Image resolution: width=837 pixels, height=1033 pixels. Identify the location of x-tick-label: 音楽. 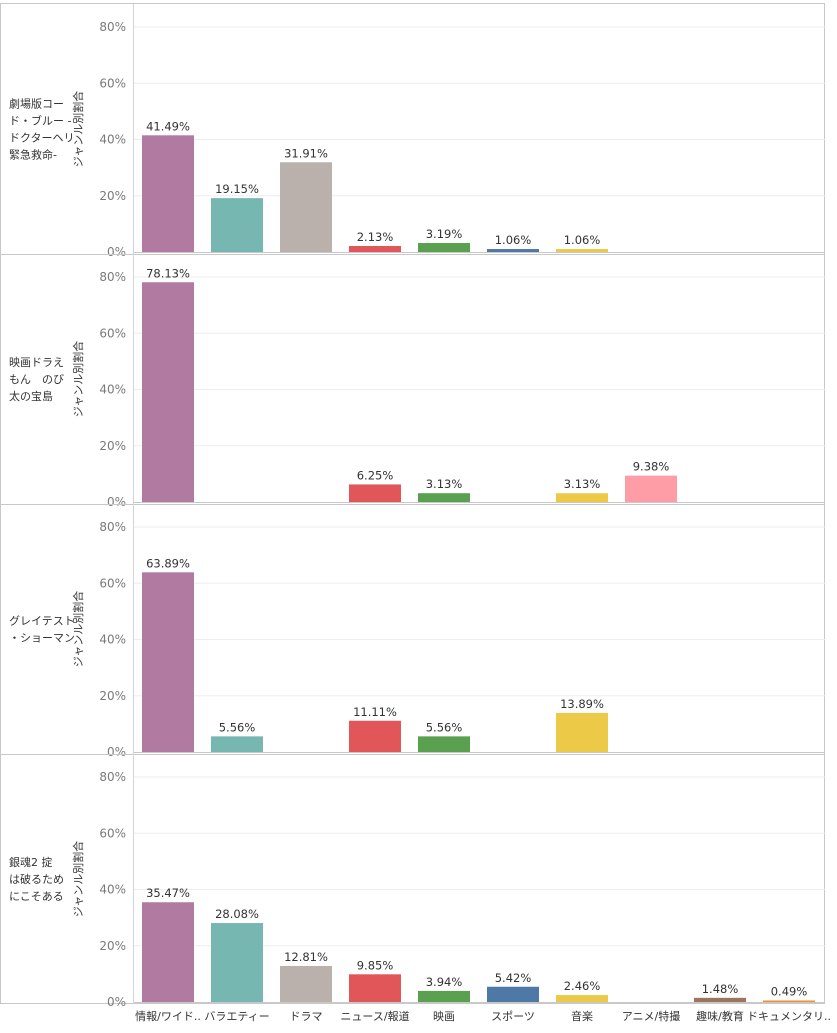
(582, 1016).